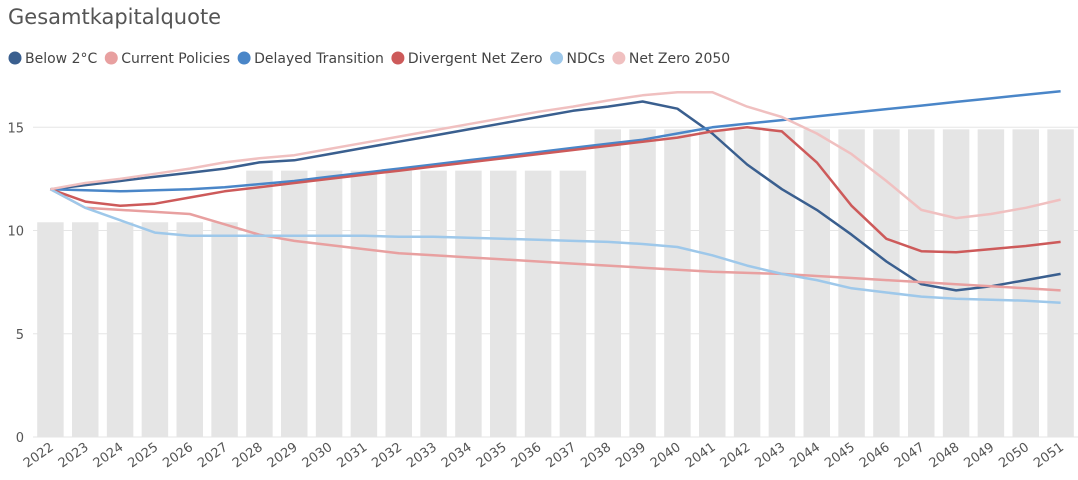 The image size is (1078, 480). Describe the element at coordinates (61, 59) in the screenshot. I see `legend-label: Below 2°C` at that location.